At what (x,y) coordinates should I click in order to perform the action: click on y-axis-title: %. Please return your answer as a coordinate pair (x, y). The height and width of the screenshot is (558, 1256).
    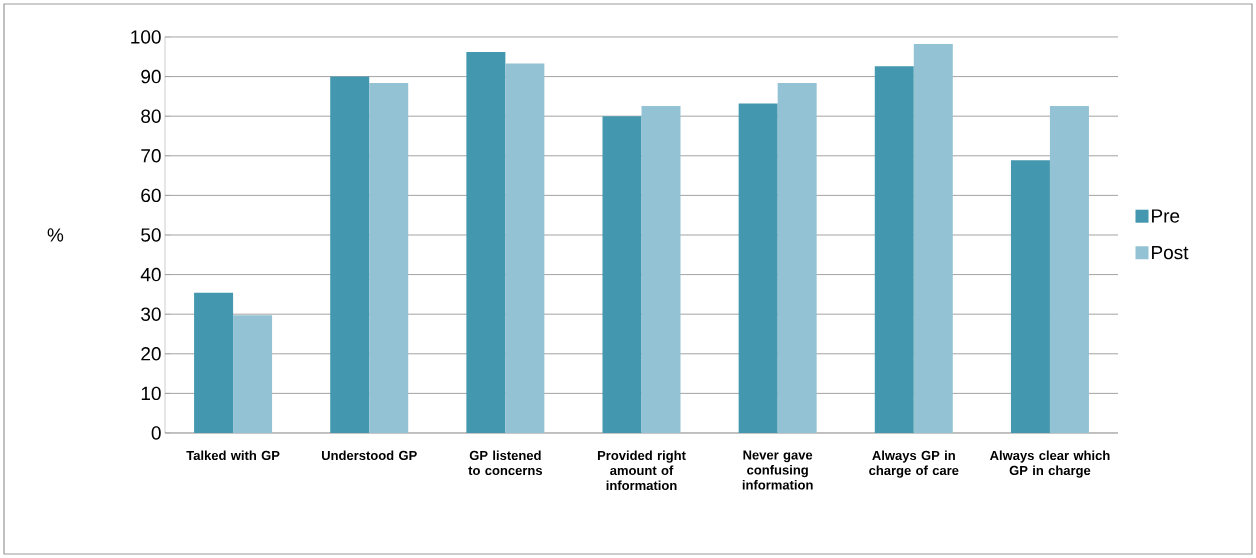
    Looking at the image, I should click on (55, 235).